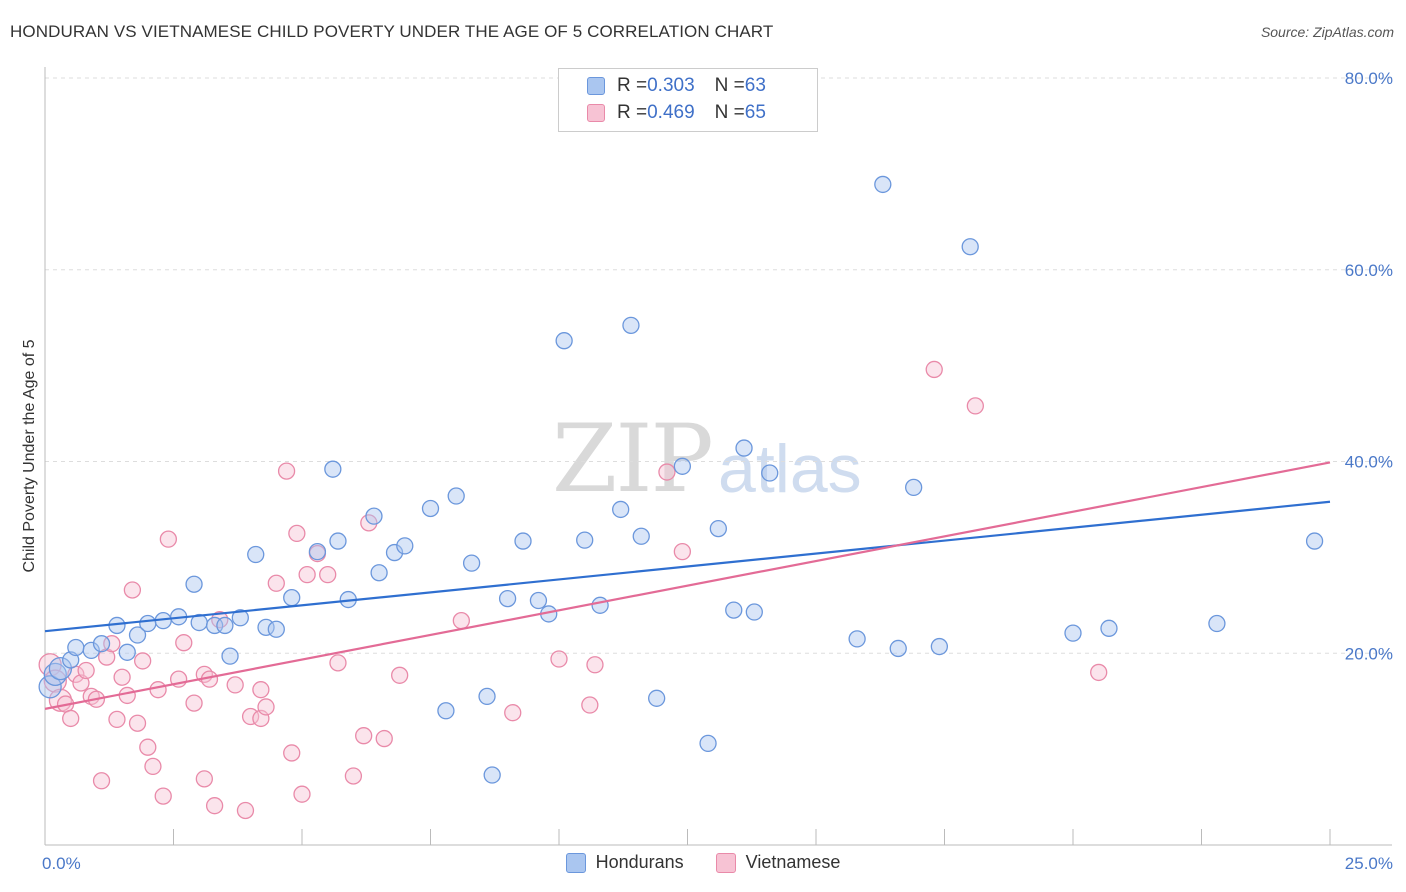 The height and width of the screenshot is (892, 1406). Describe the element at coordinates (793, 862) in the screenshot. I see `legend-label-vietnamese: Vietnamese` at that location.